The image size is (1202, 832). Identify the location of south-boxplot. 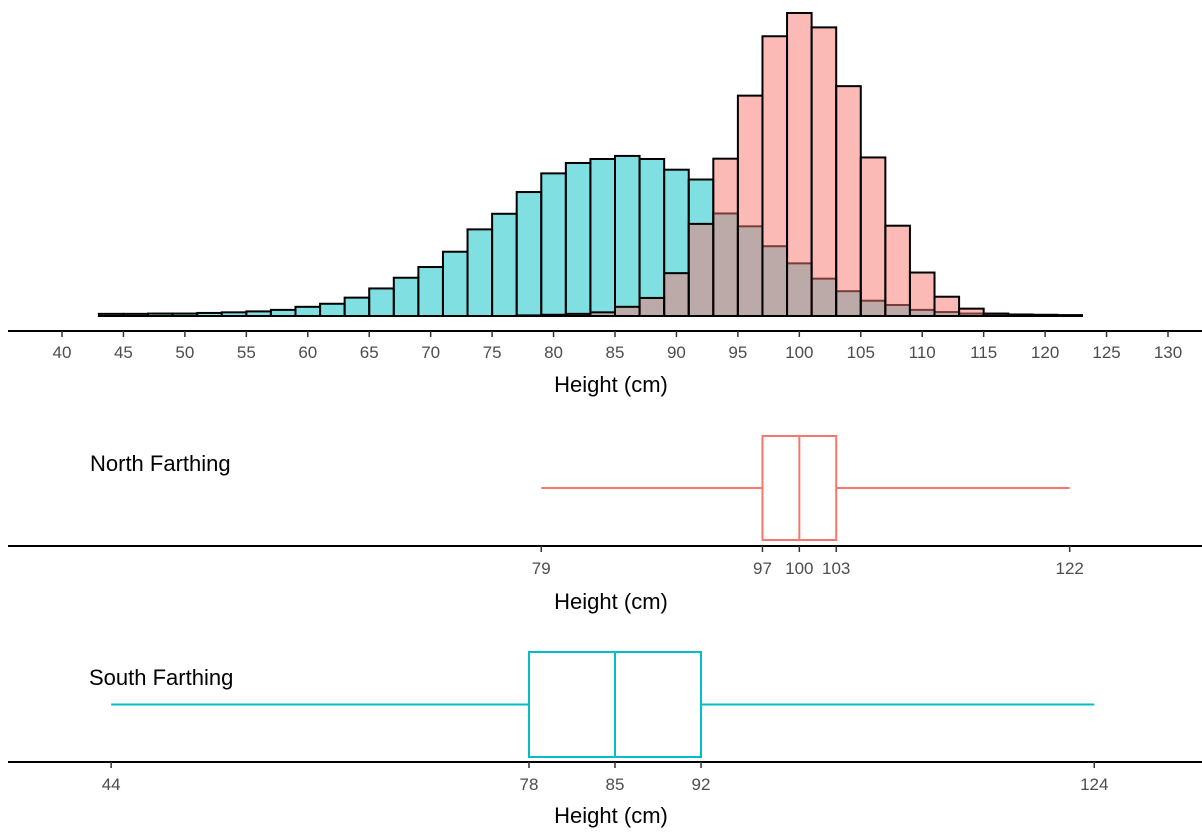
(603, 704).